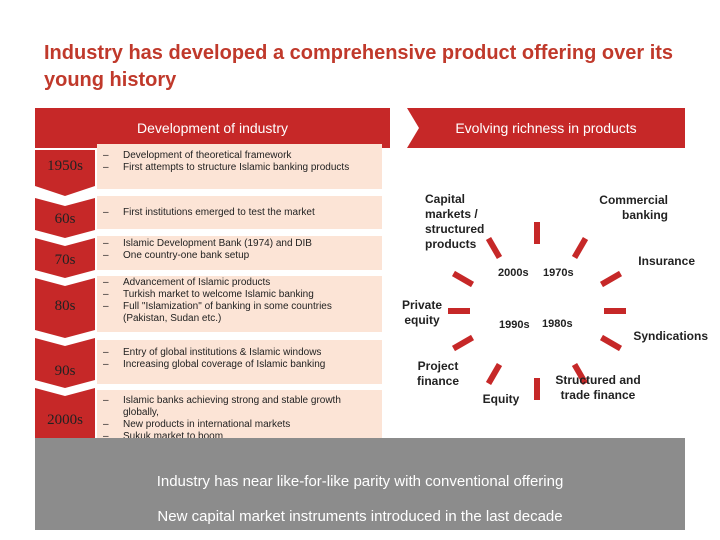 The image size is (720, 540). What do you see at coordinates (494, 248) in the screenshot?
I see `wheel-tick-nnw` at bounding box center [494, 248].